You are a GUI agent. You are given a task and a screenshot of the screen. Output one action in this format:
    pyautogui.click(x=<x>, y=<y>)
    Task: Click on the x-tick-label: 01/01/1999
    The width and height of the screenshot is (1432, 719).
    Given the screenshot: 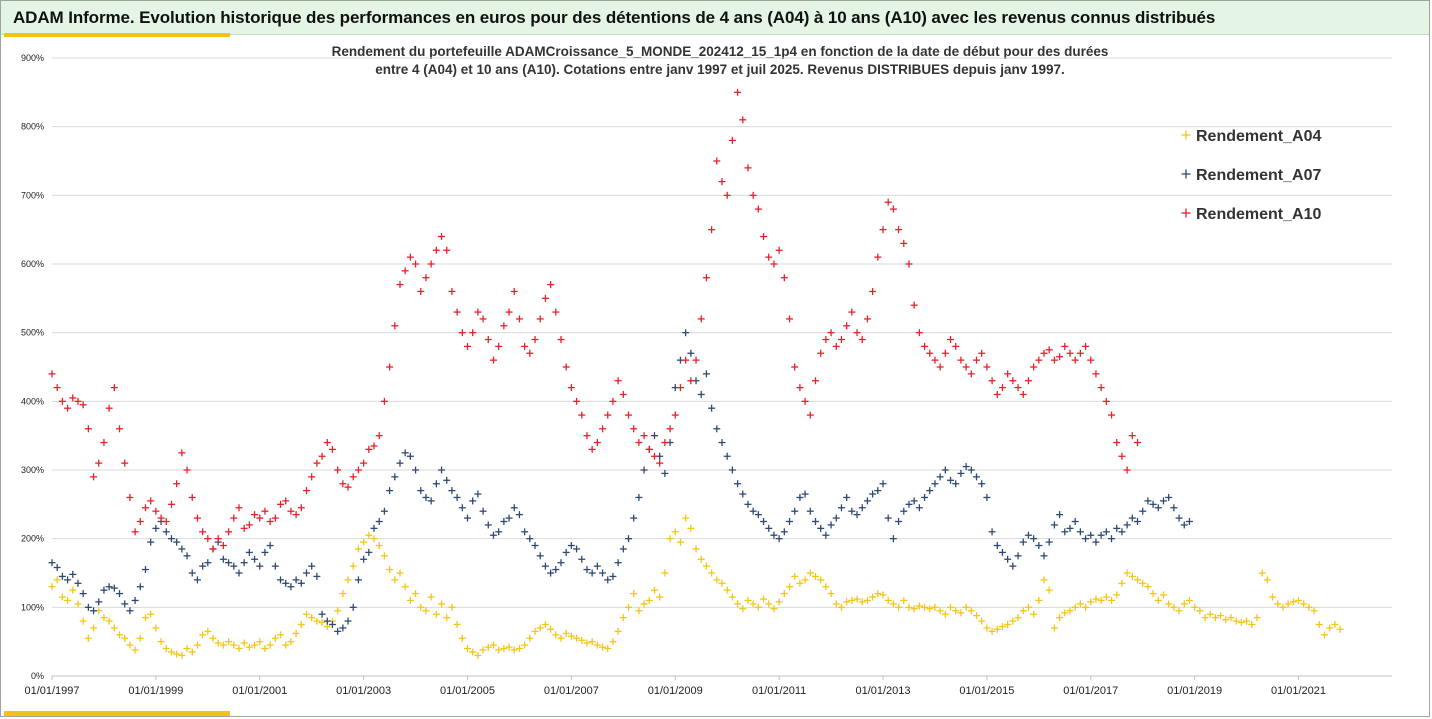 What is the action you would take?
    pyautogui.click(x=155, y=691)
    